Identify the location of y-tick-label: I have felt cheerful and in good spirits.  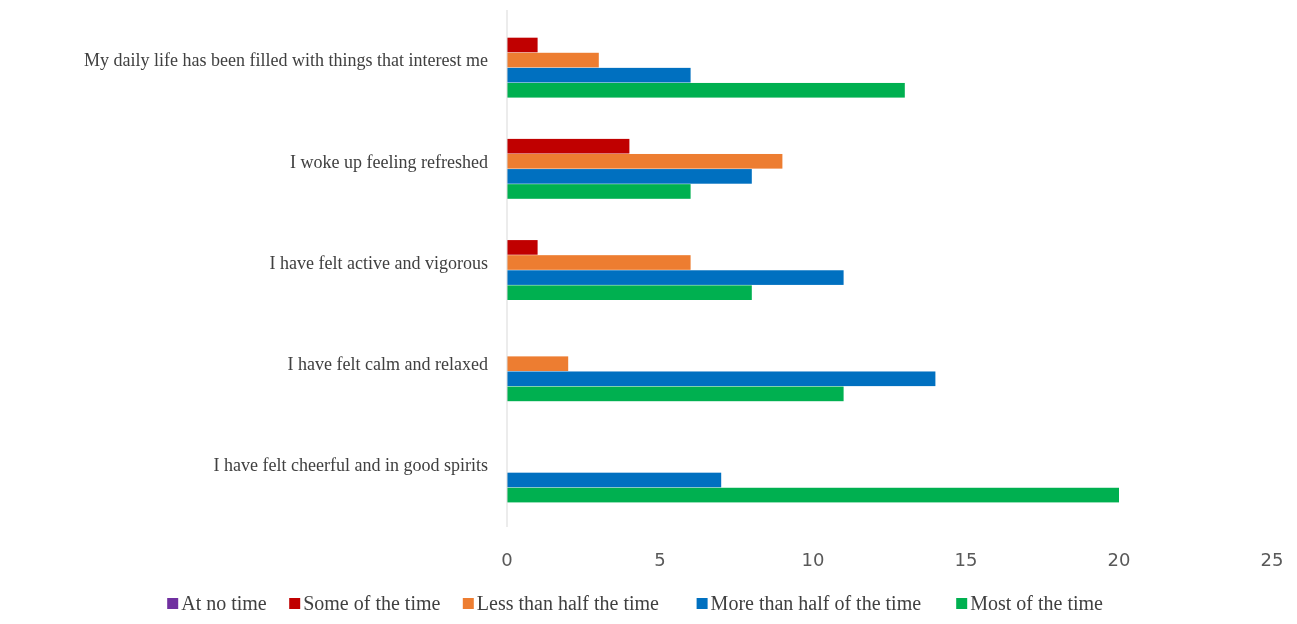
(350, 465).